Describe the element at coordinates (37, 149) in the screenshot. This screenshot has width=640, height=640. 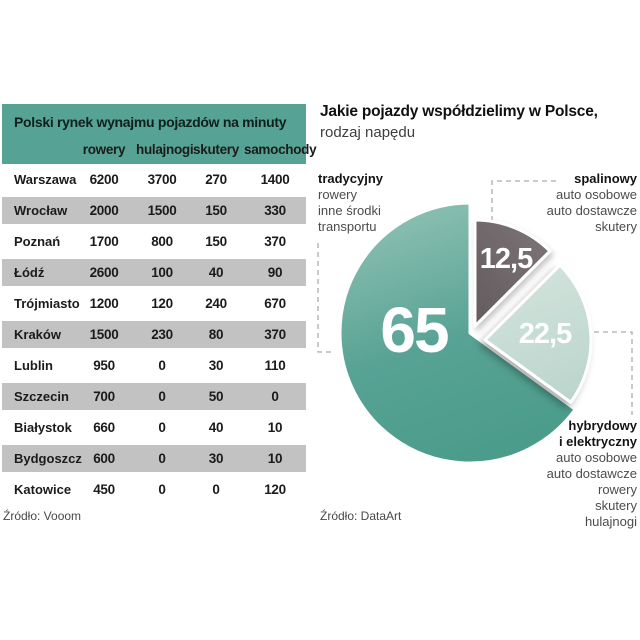
I see `column-header-spacer` at that location.